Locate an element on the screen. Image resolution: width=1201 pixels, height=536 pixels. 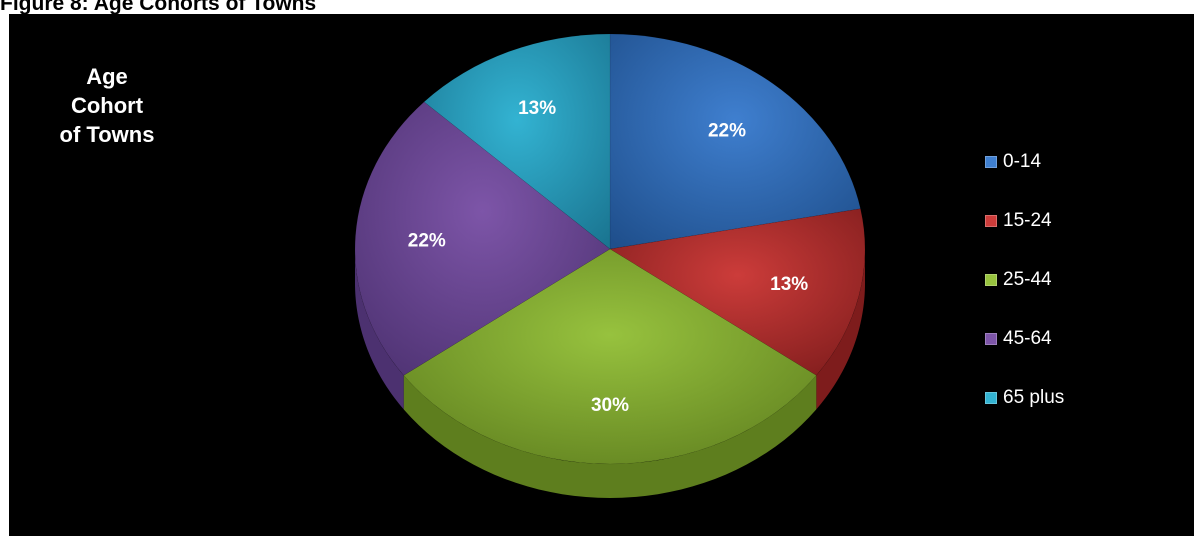
legend-label: 65 plus is located at coordinates (1034, 397).